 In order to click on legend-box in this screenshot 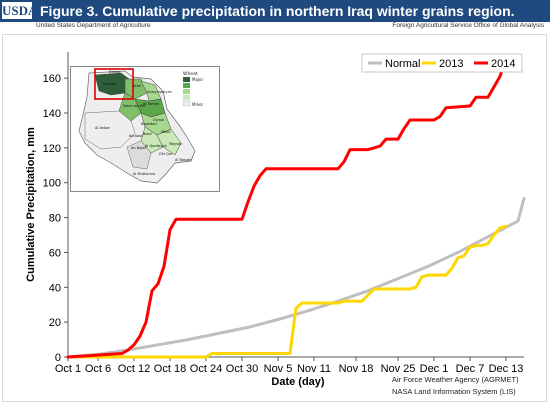, I will do `click(442, 63)`.